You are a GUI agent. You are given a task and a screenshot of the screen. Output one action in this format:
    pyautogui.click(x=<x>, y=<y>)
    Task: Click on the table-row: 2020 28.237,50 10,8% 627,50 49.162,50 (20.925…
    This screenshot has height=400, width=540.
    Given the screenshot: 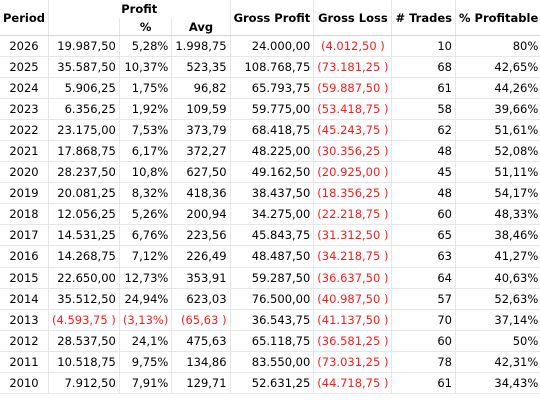 What is the action you would take?
    pyautogui.click(x=270, y=172)
    